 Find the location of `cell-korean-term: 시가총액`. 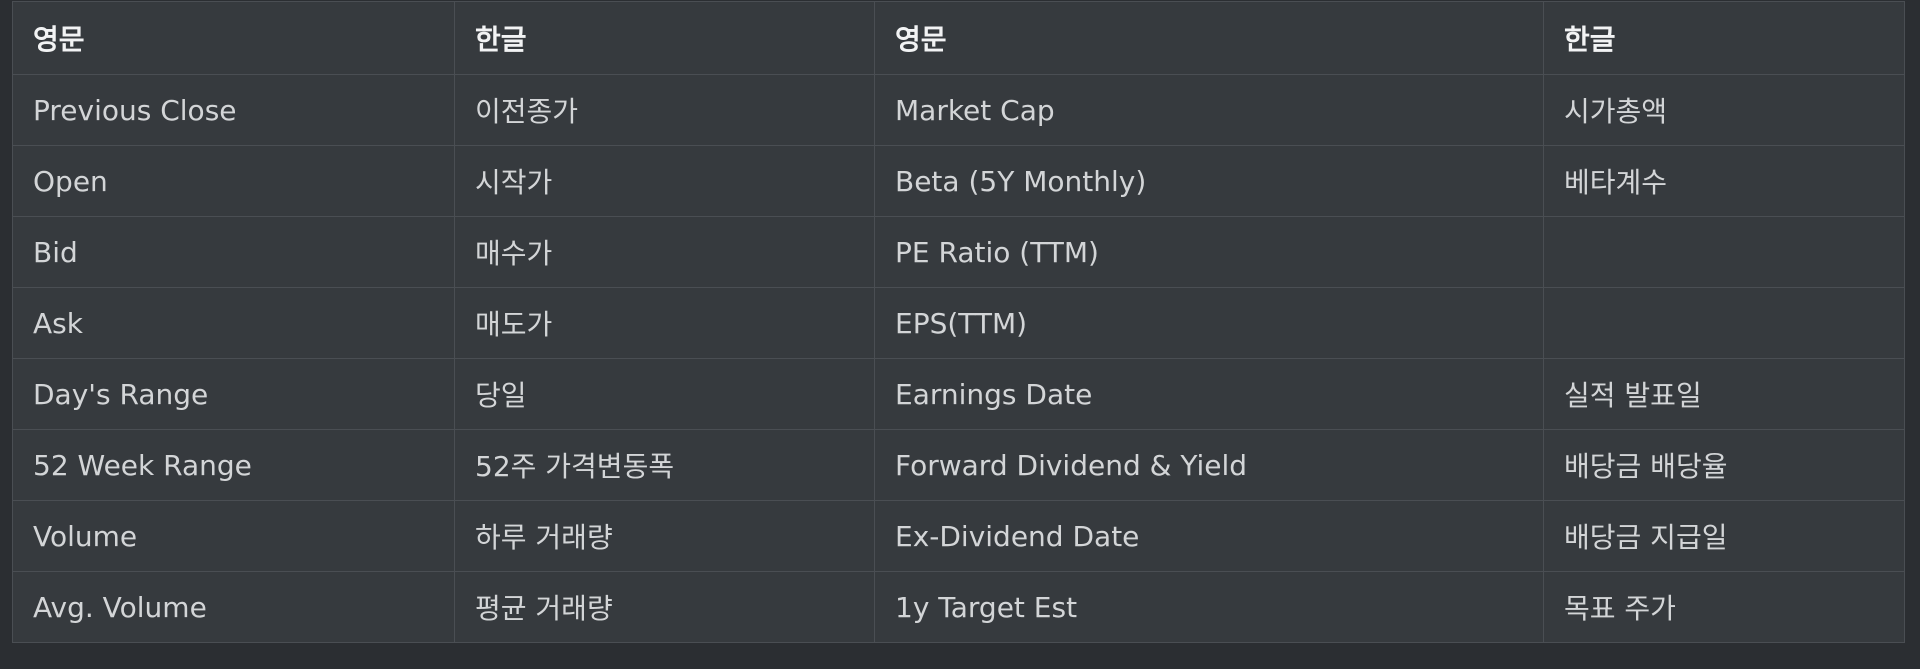

cell-korean-term: 시가총액 is located at coordinates (1724, 110).